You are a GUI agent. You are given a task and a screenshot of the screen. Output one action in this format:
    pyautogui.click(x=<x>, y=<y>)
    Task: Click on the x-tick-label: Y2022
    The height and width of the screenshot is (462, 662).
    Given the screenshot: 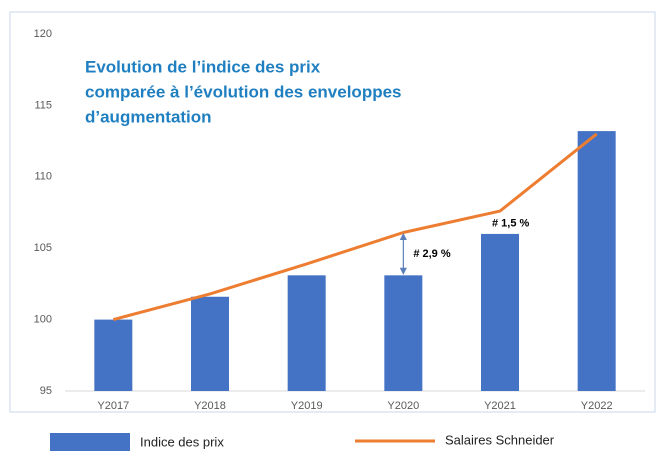 What is the action you would take?
    pyautogui.click(x=597, y=406)
    